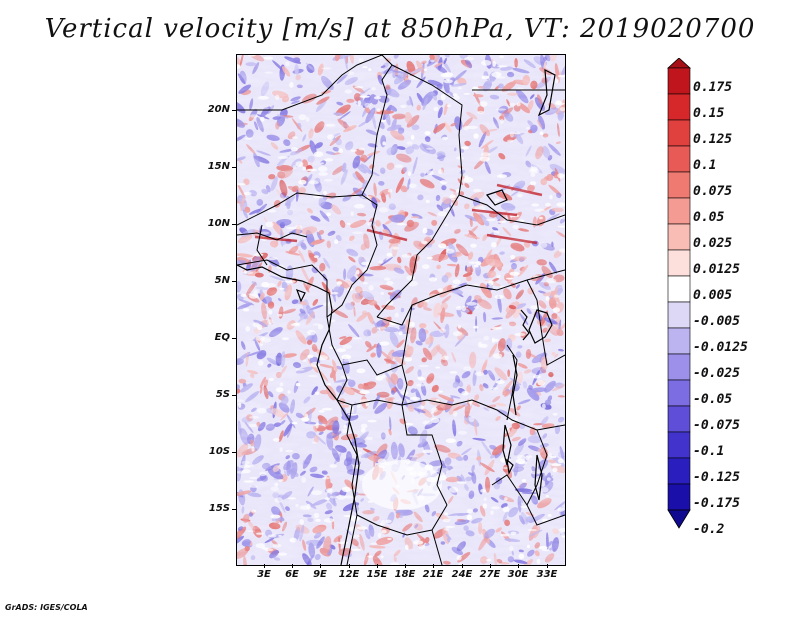  What do you see at coordinates (713, 139) in the screenshot?
I see `colorbar-label: 0.125` at bounding box center [713, 139].